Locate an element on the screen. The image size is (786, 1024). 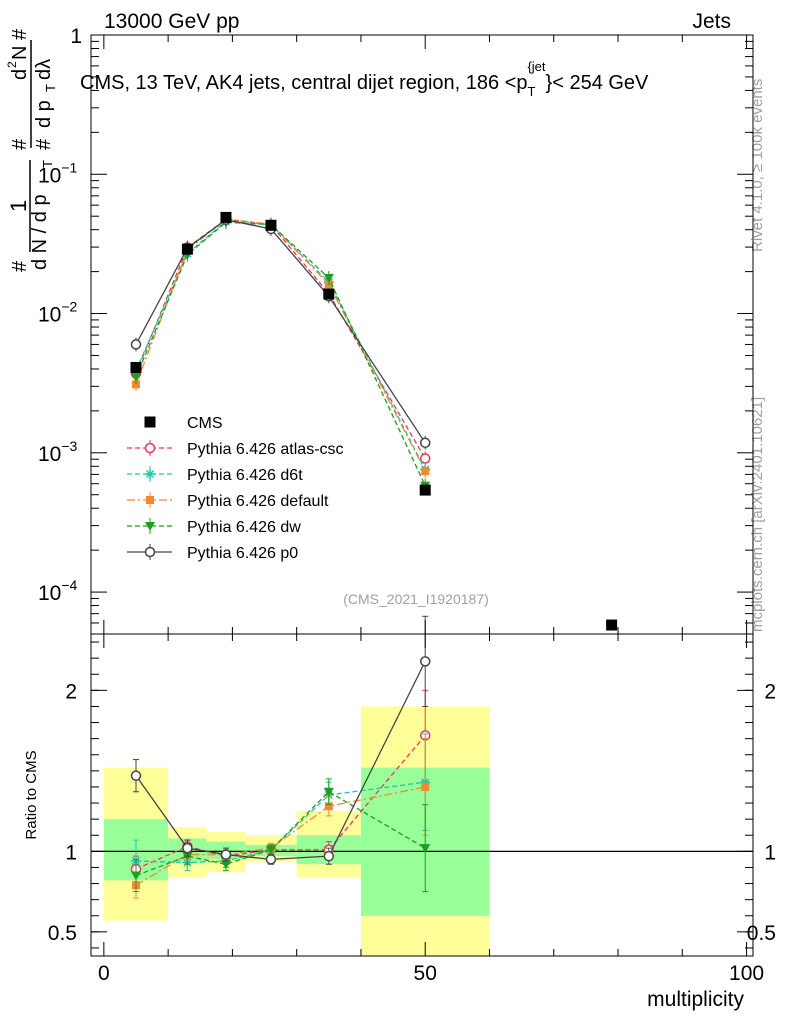
y-label-d2: d is located at coordinates (20, 74).